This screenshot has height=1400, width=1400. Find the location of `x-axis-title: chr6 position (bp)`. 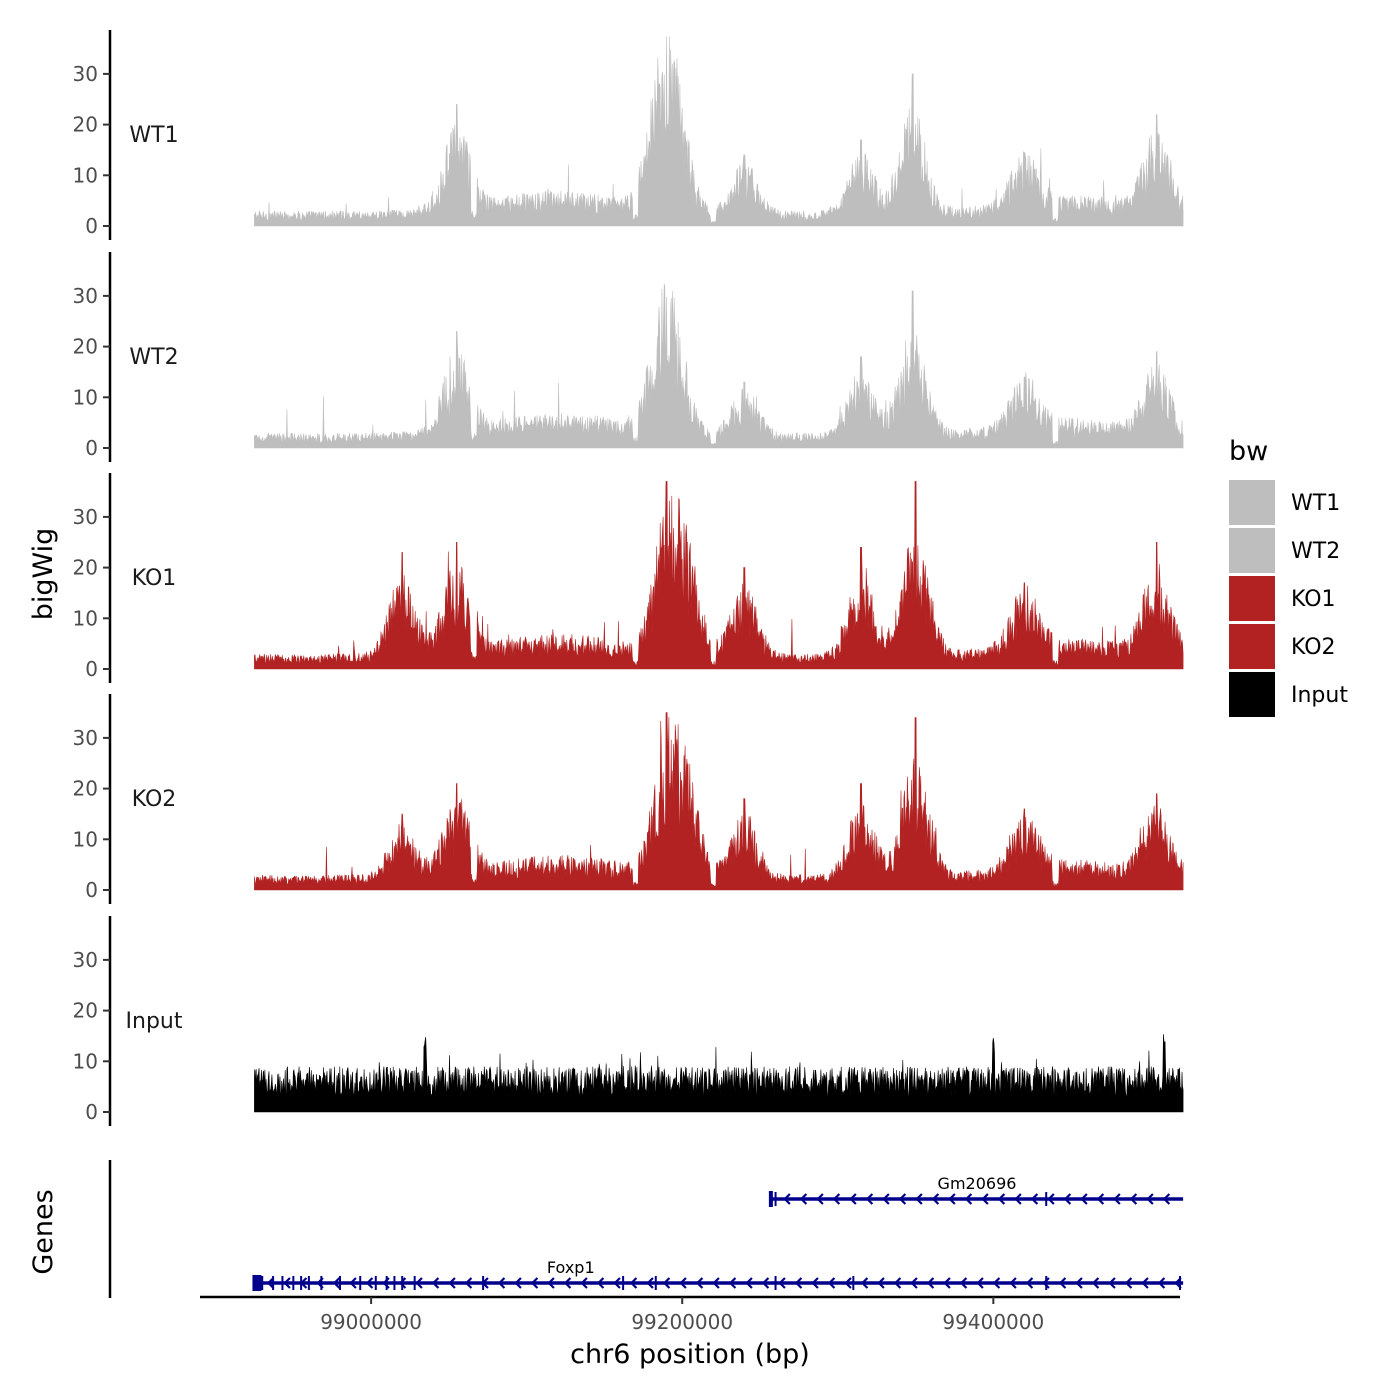

x-axis-title: chr6 position (bp) is located at coordinates (690, 1354).